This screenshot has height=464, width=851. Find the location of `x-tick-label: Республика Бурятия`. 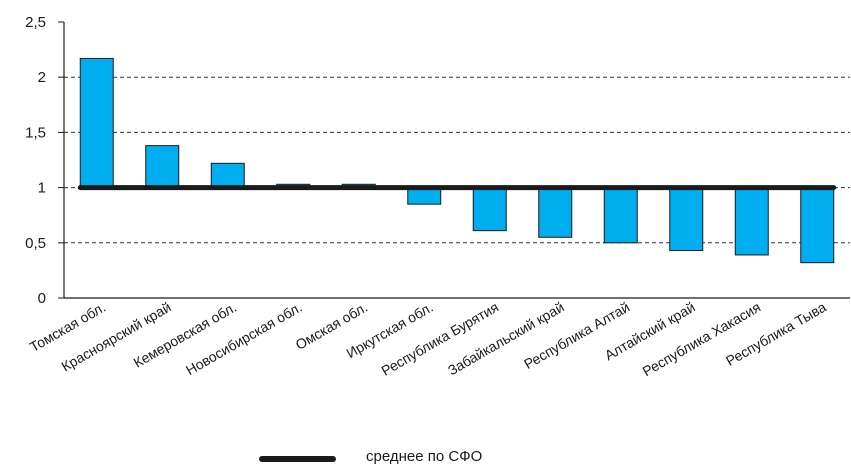

x-tick-label: Республика Бурятия is located at coordinates (440, 339).